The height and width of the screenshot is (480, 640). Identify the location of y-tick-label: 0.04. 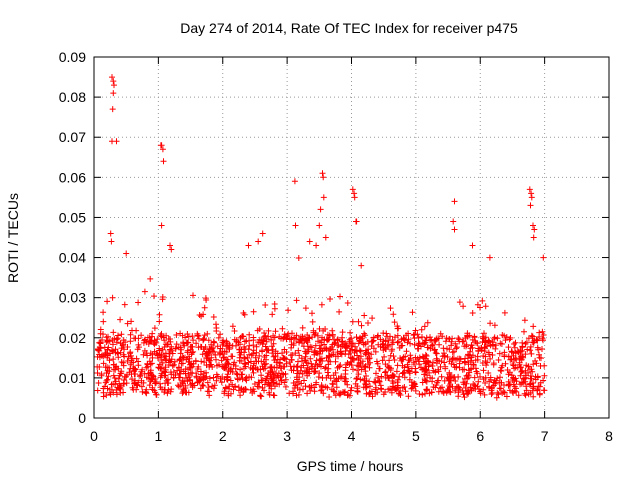
(72, 258).